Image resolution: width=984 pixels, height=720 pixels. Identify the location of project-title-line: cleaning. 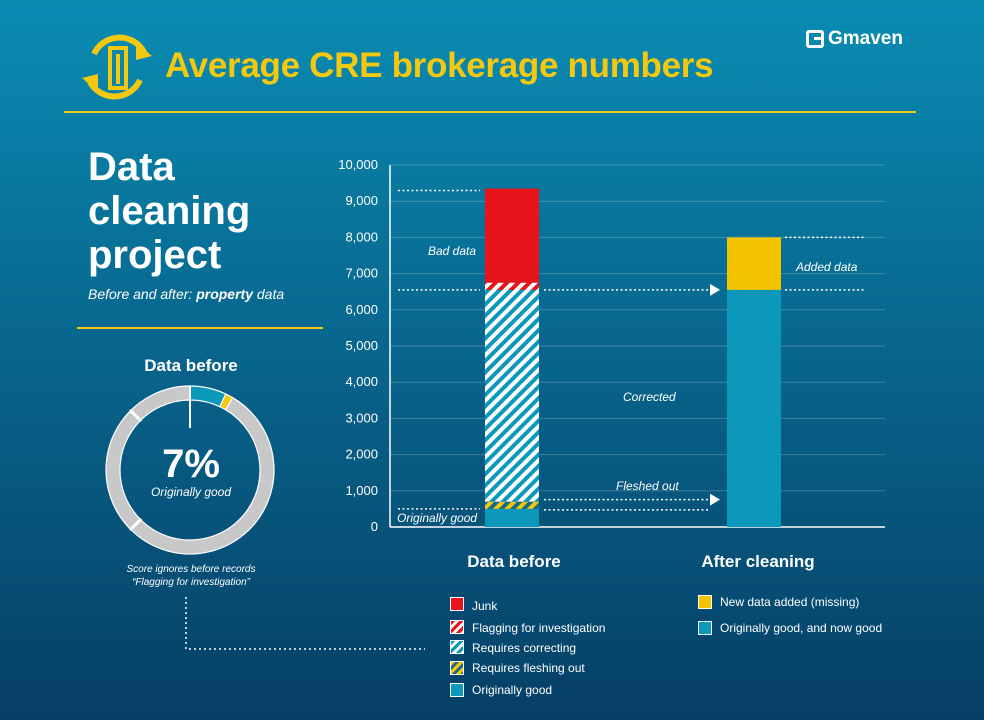
(169, 211).